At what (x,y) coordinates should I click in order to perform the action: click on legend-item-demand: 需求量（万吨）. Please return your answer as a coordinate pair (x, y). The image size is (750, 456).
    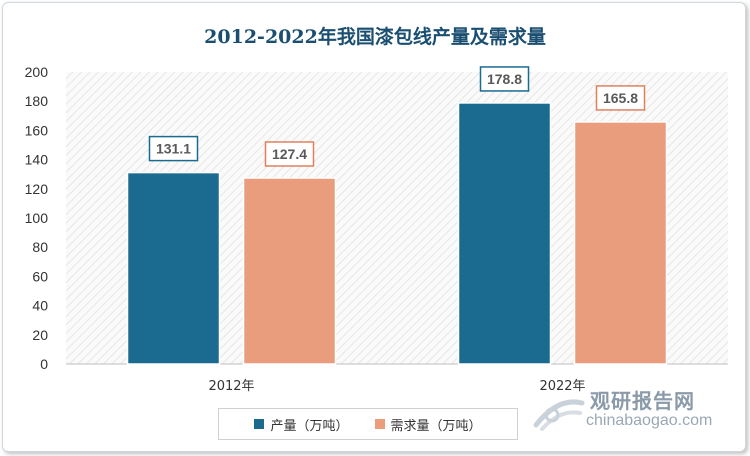
    Looking at the image, I should click on (428, 424).